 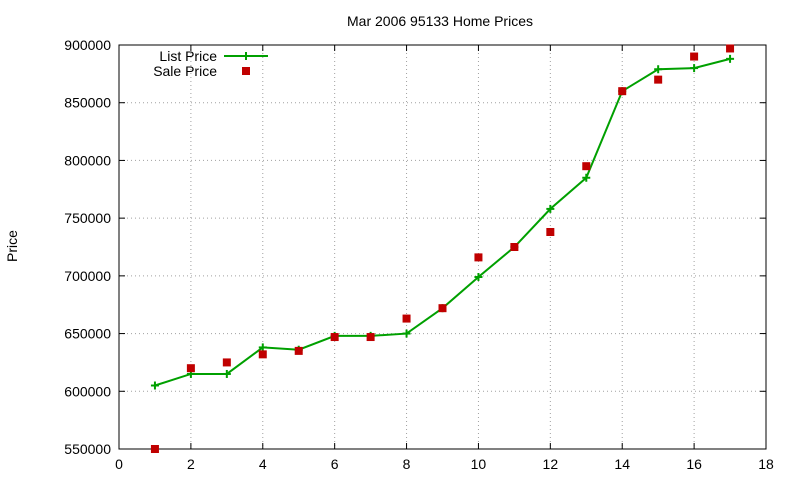 I want to click on x-tick-label: 2, so click(x=191, y=464).